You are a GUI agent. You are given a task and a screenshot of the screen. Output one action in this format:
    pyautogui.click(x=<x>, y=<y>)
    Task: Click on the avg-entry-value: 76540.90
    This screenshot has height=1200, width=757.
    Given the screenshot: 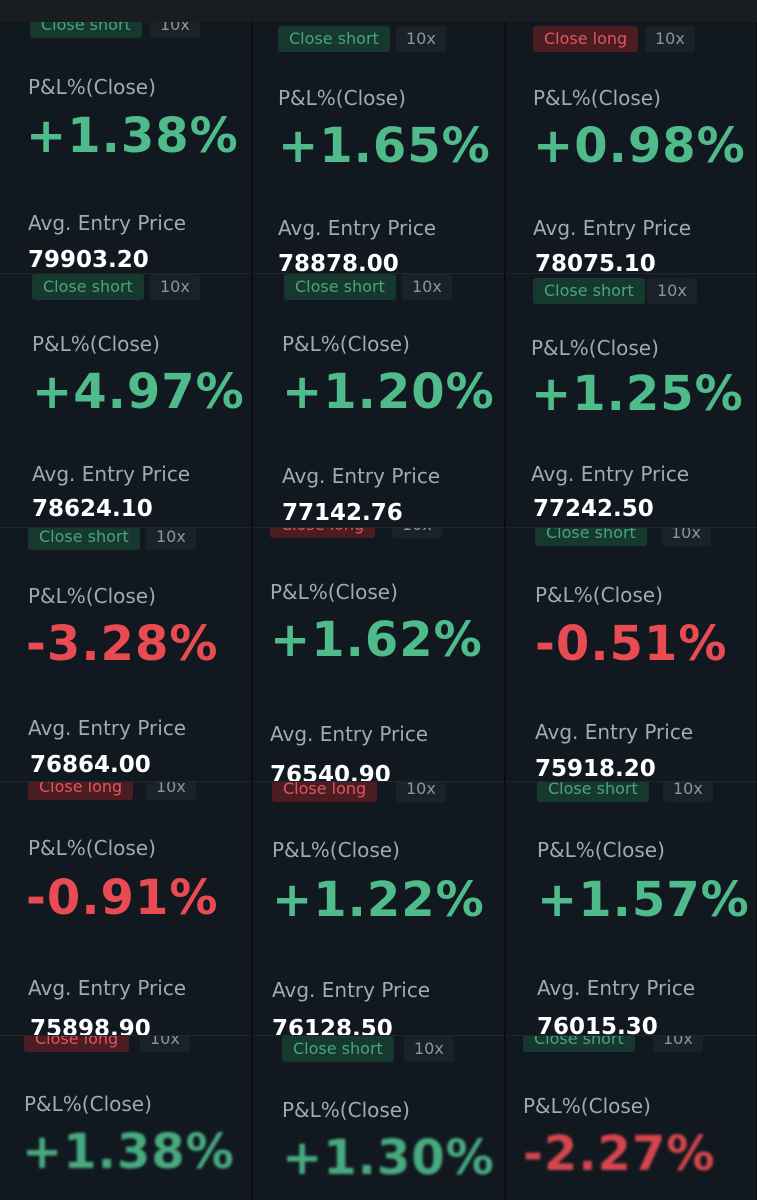 What is the action you would take?
    pyautogui.click(x=330, y=772)
    